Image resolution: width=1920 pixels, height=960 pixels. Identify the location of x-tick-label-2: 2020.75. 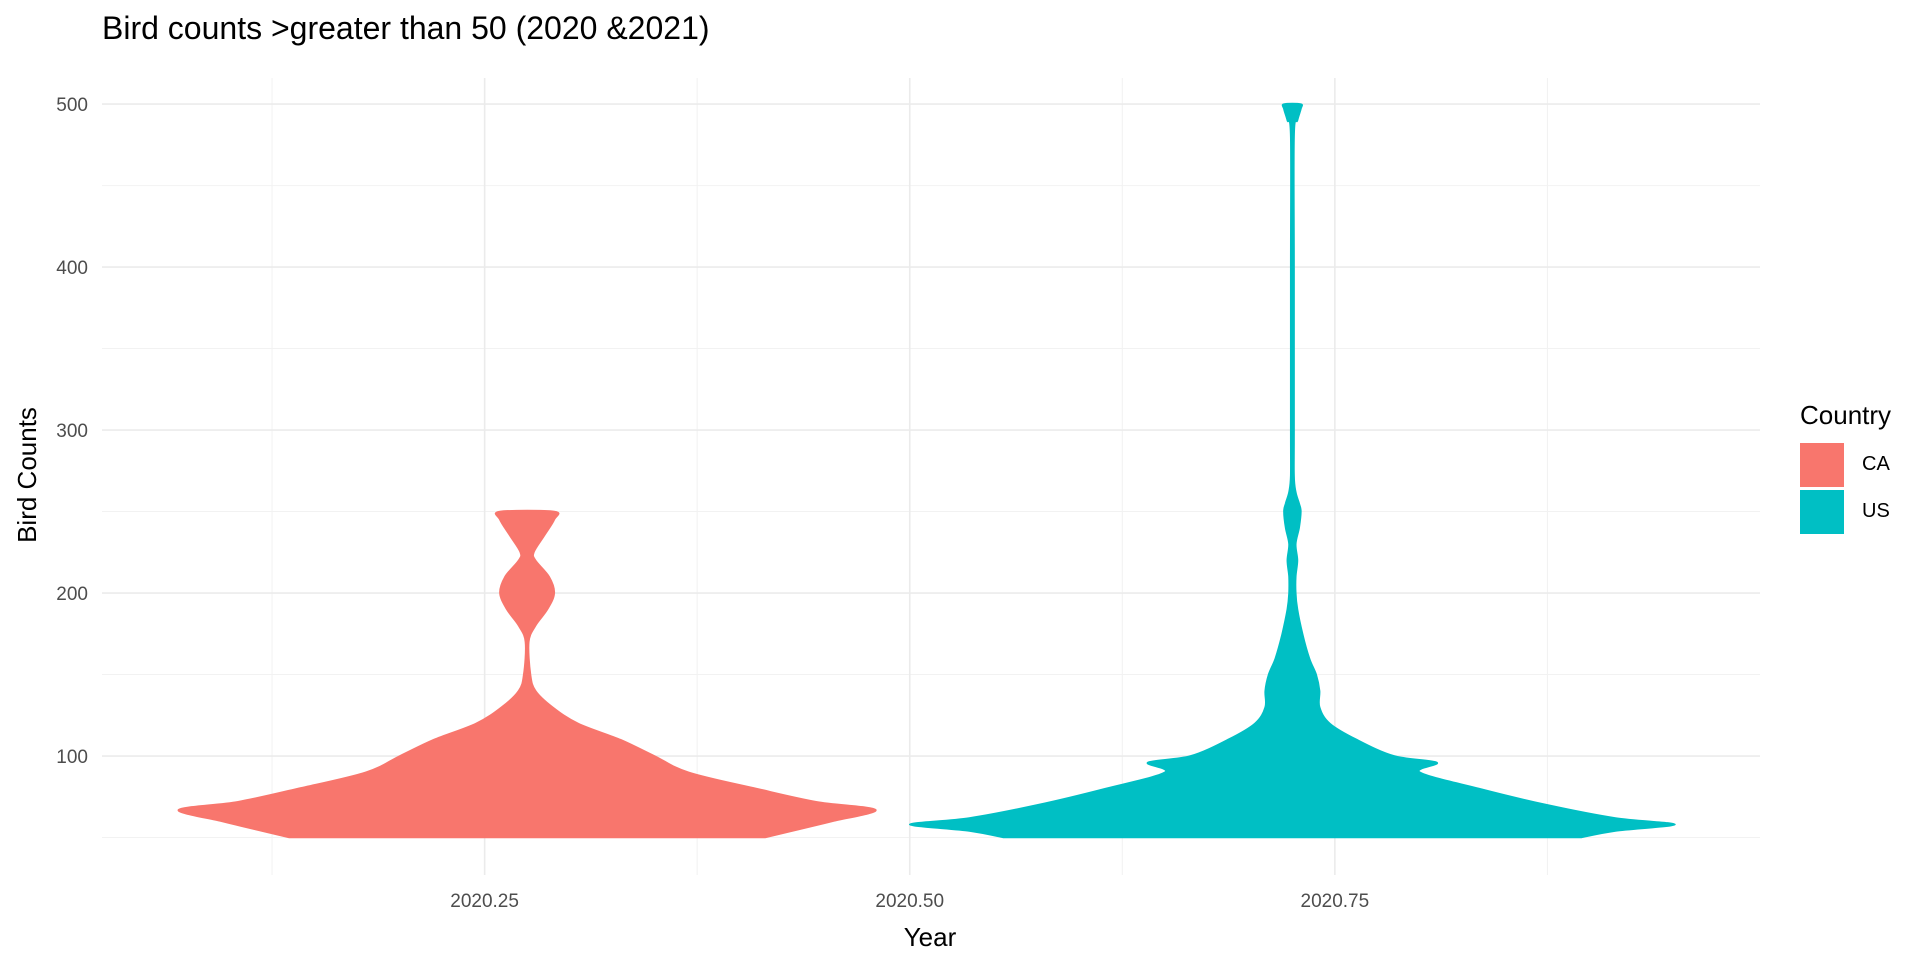
(1335, 901).